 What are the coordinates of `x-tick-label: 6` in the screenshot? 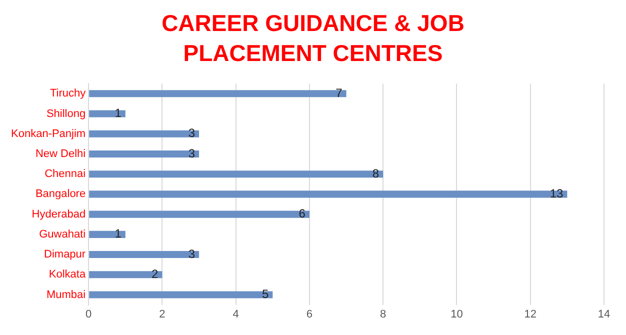 It's located at (309, 314).